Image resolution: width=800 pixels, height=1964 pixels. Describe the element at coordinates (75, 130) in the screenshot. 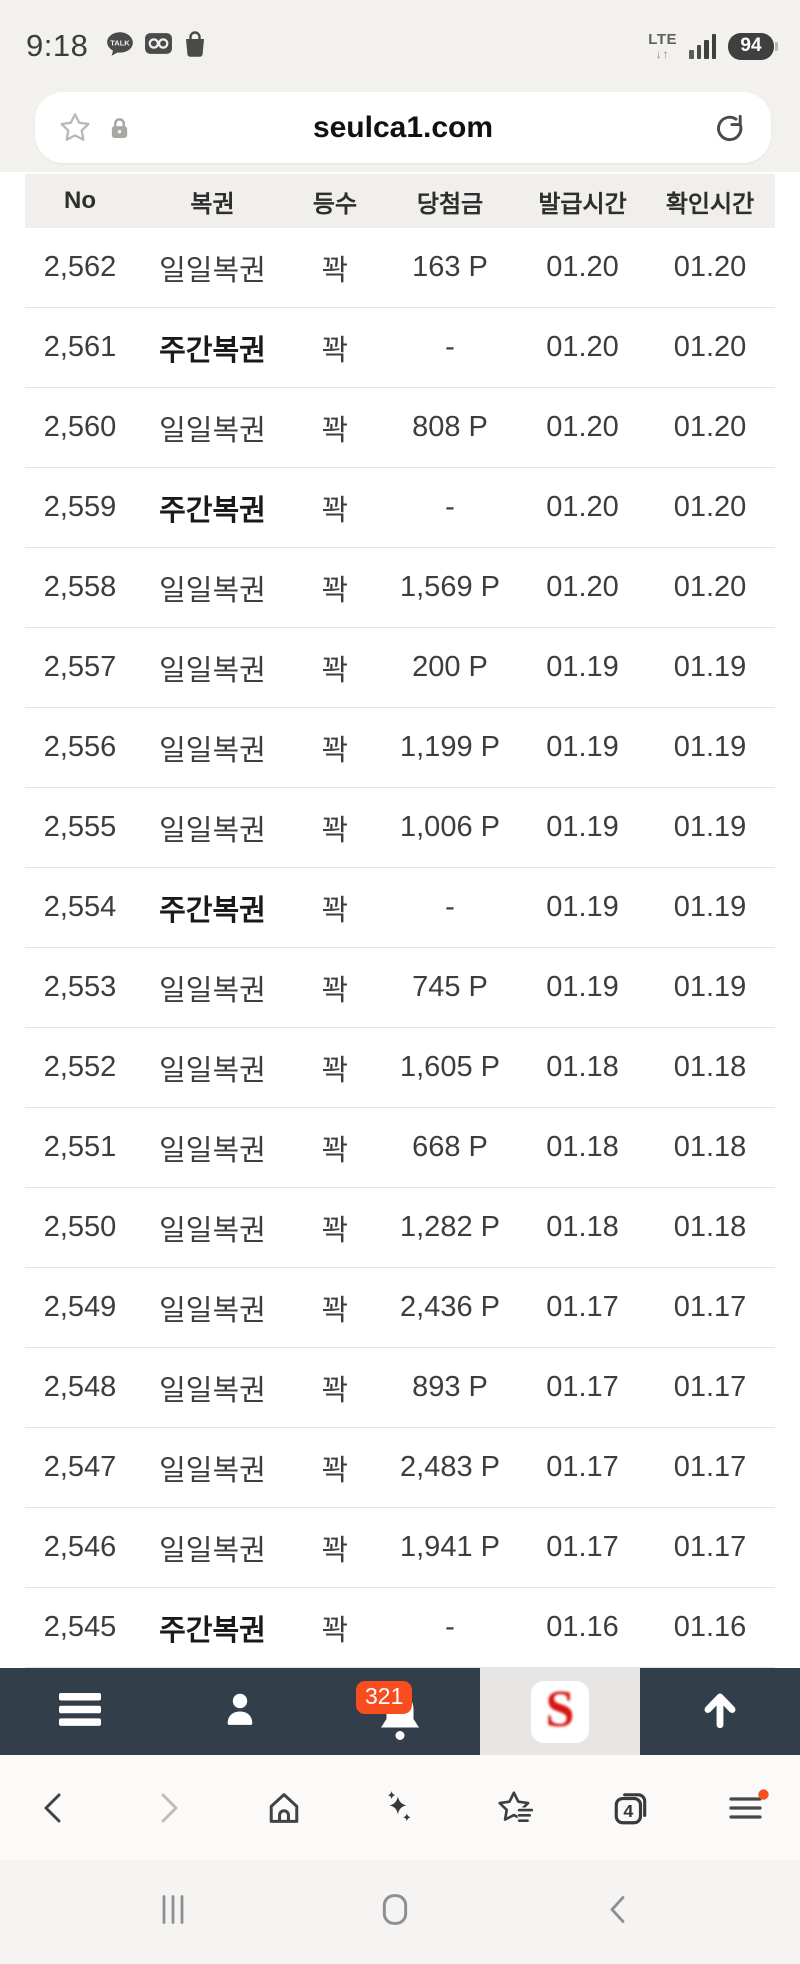

I see `bookmark-star-icon` at that location.